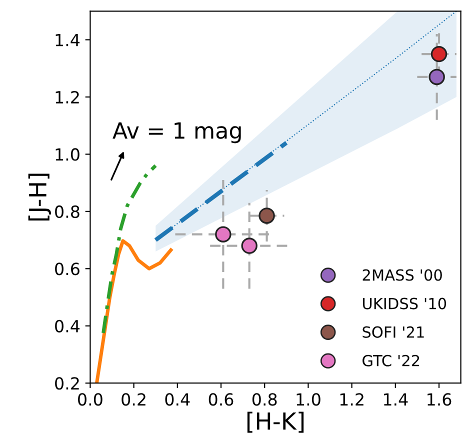  I want to click on legend-label: 2MASS '00, so click(402, 275).